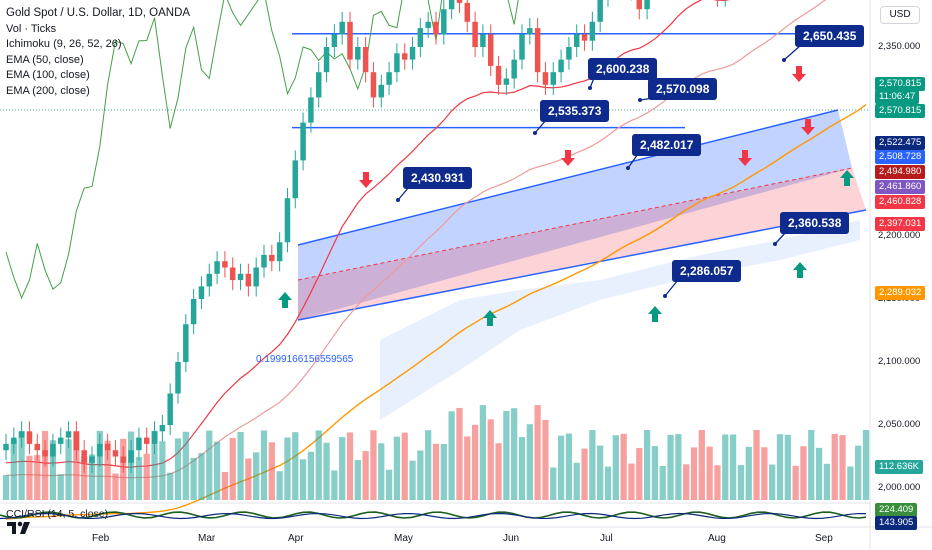  What do you see at coordinates (305, 359) in the screenshot?
I see `fib-ratio-label: 0.1999166156559565` at bounding box center [305, 359].